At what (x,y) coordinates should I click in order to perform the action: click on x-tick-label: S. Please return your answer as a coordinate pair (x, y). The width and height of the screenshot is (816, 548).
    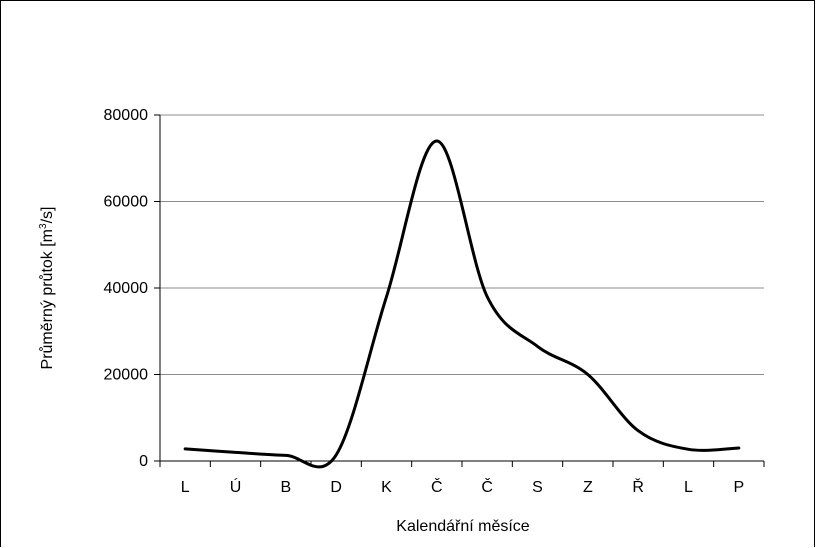
    Looking at the image, I should click on (537, 487).